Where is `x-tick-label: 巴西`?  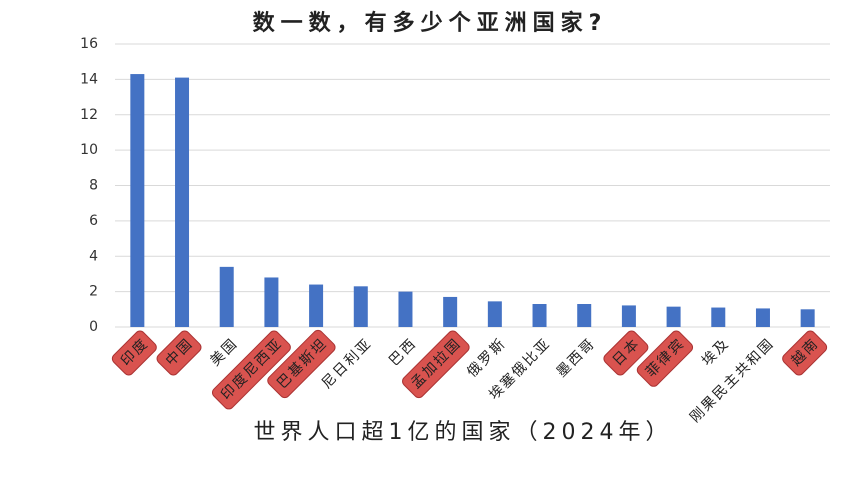 x-tick-label: 巴西 is located at coordinates (403, 352).